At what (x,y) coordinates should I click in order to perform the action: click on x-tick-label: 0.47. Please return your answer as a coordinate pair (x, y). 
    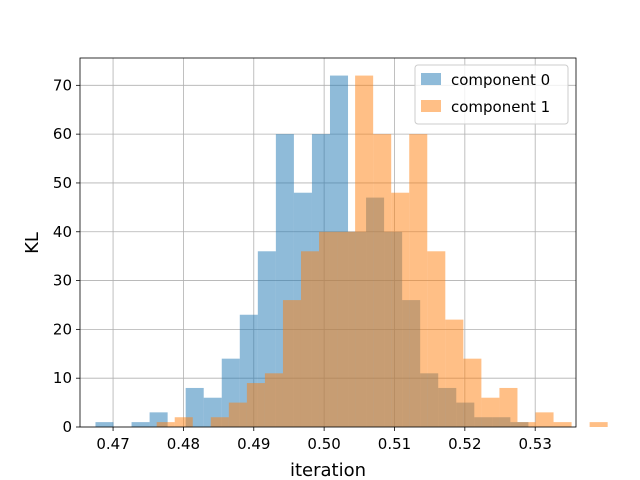
    Looking at the image, I should click on (112, 444).